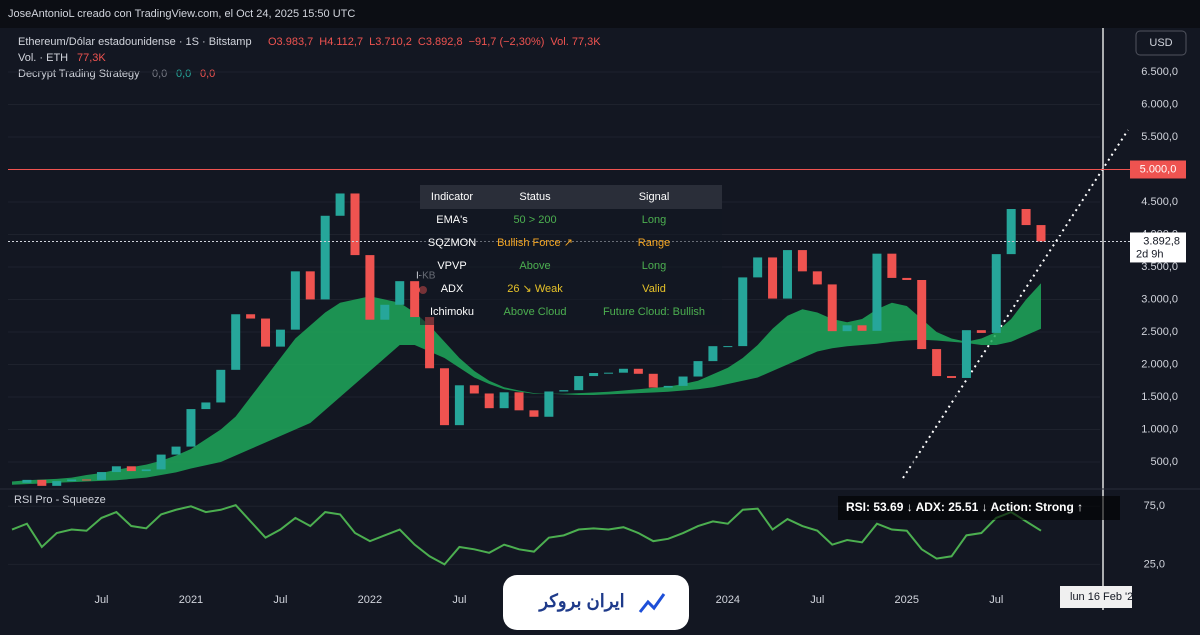 This screenshot has height=635, width=1200. What do you see at coordinates (1159, 267) in the screenshot?
I see `y-tick-label: 3.500,0` at bounding box center [1159, 267].